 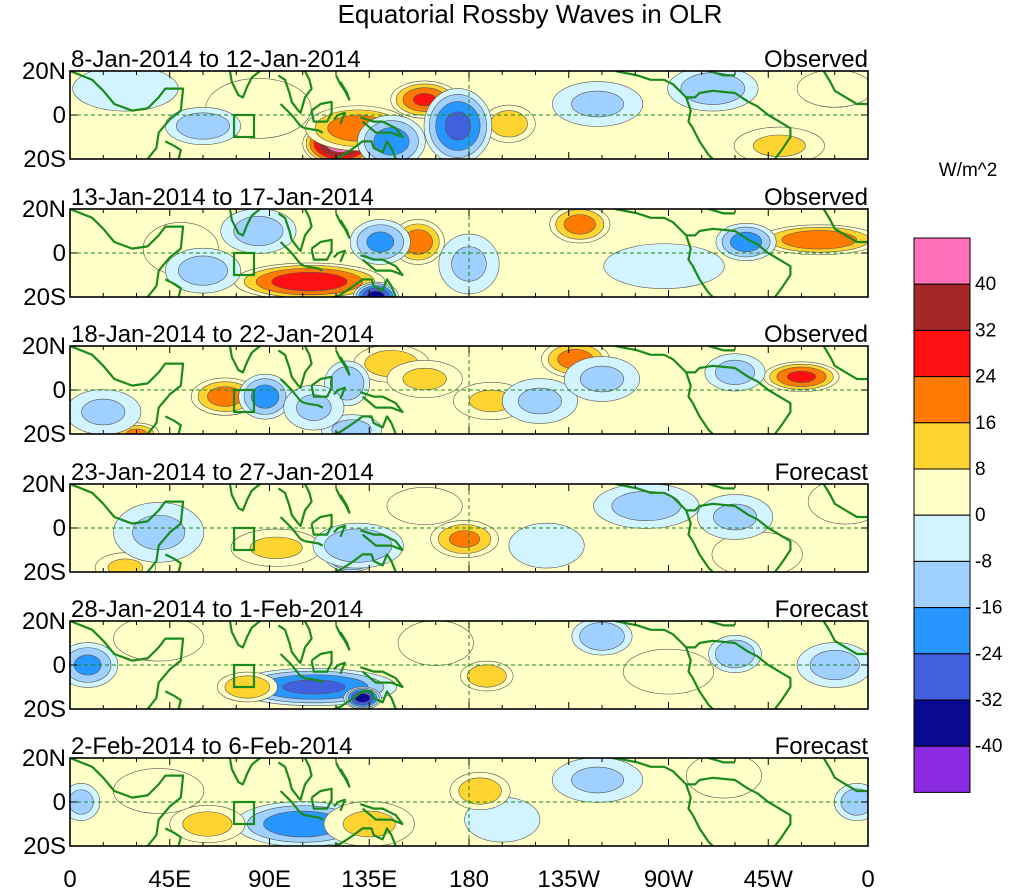 I want to click on lon-tick-label: 45W, so click(x=769, y=878).